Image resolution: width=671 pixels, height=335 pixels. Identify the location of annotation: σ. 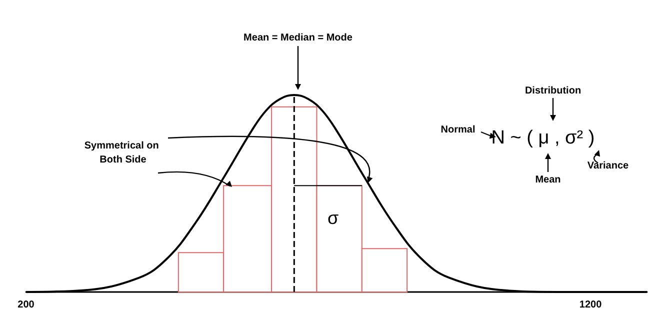
(333, 218).